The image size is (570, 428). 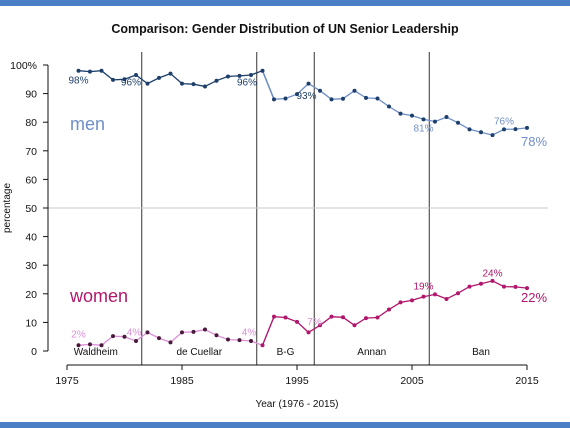 I want to click on women-series-line-late, so click(x=394, y=313).